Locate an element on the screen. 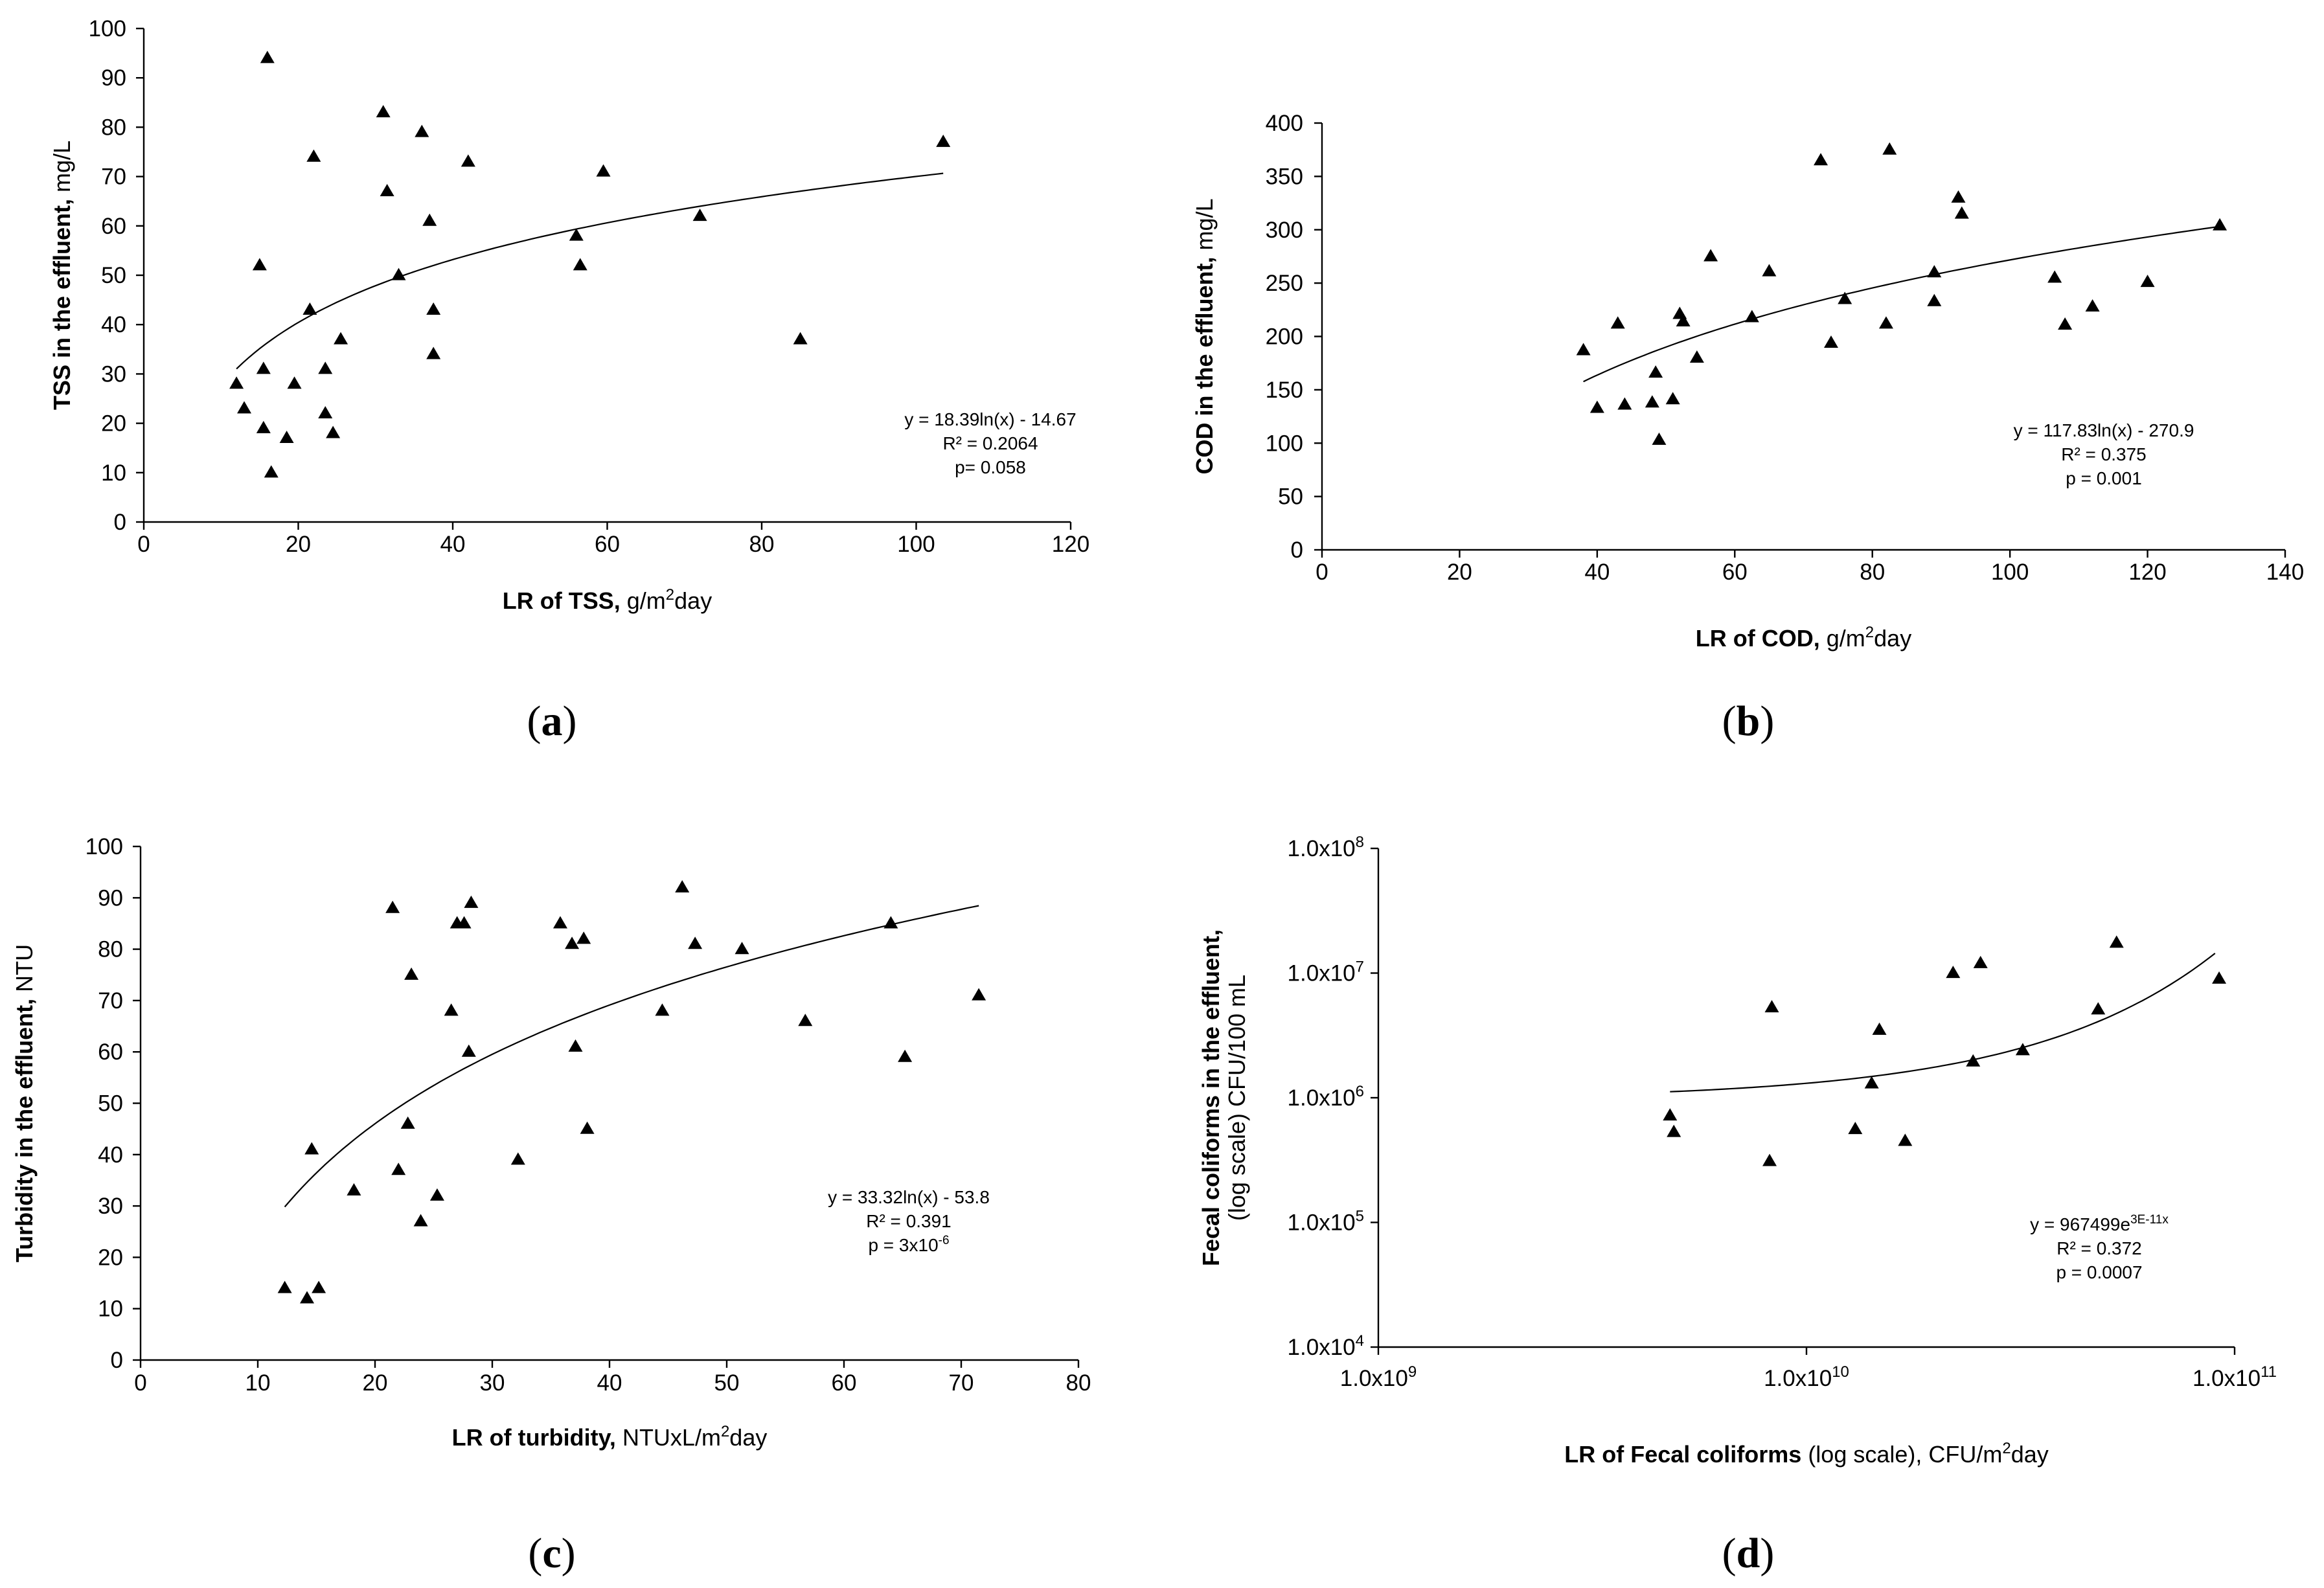 The image size is (2324, 1588). r-squared-label: R² = 0.372 is located at coordinates (2099, 1248).